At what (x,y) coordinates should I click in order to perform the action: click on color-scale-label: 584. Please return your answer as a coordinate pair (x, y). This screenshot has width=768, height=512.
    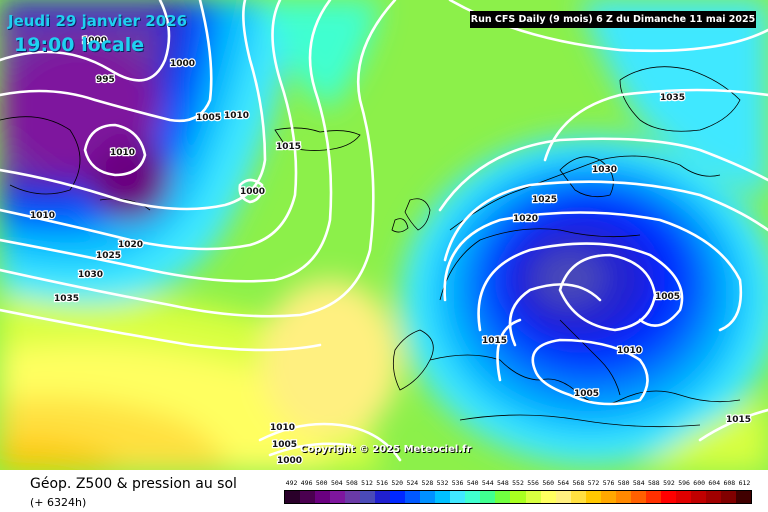
    Looking at the image, I should click on (638, 483).